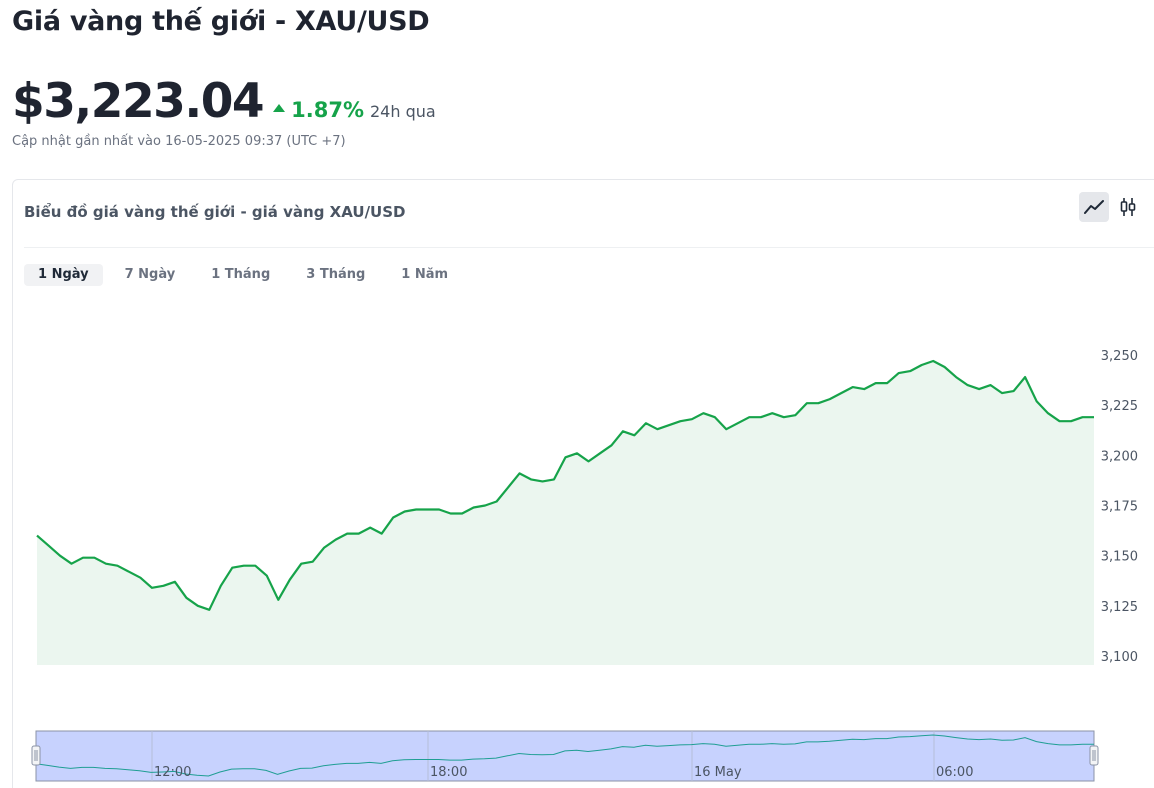 The image size is (1154, 788). I want to click on line-chart-button, so click(1094, 207).